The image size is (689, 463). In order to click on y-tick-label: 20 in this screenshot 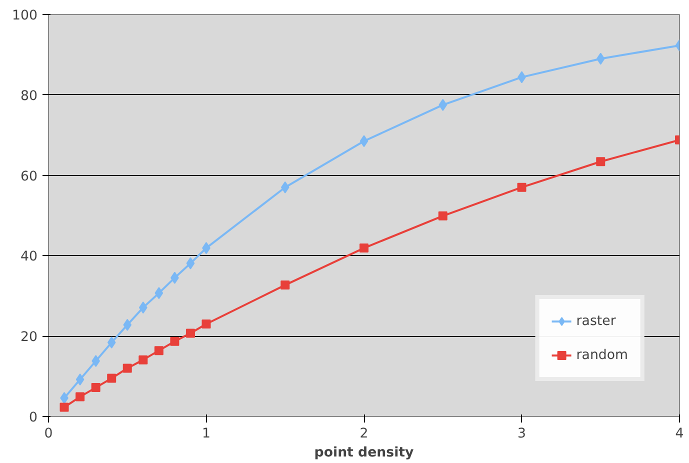, I will do `click(29, 338)`.